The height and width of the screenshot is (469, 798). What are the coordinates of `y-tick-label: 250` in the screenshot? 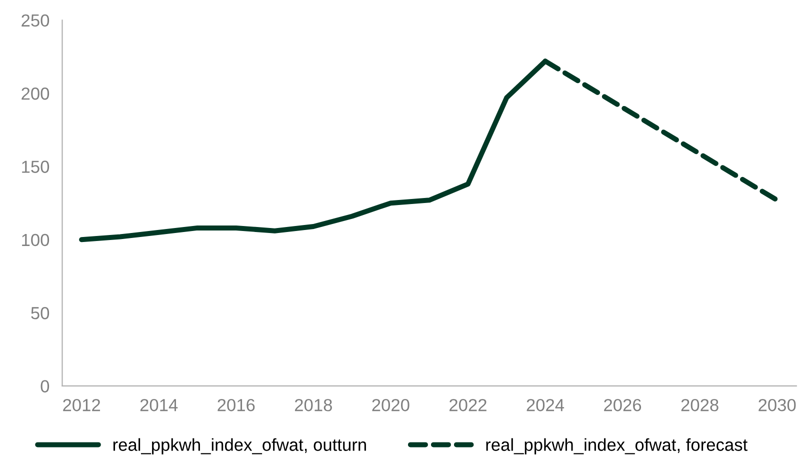 It's located at (36, 20).